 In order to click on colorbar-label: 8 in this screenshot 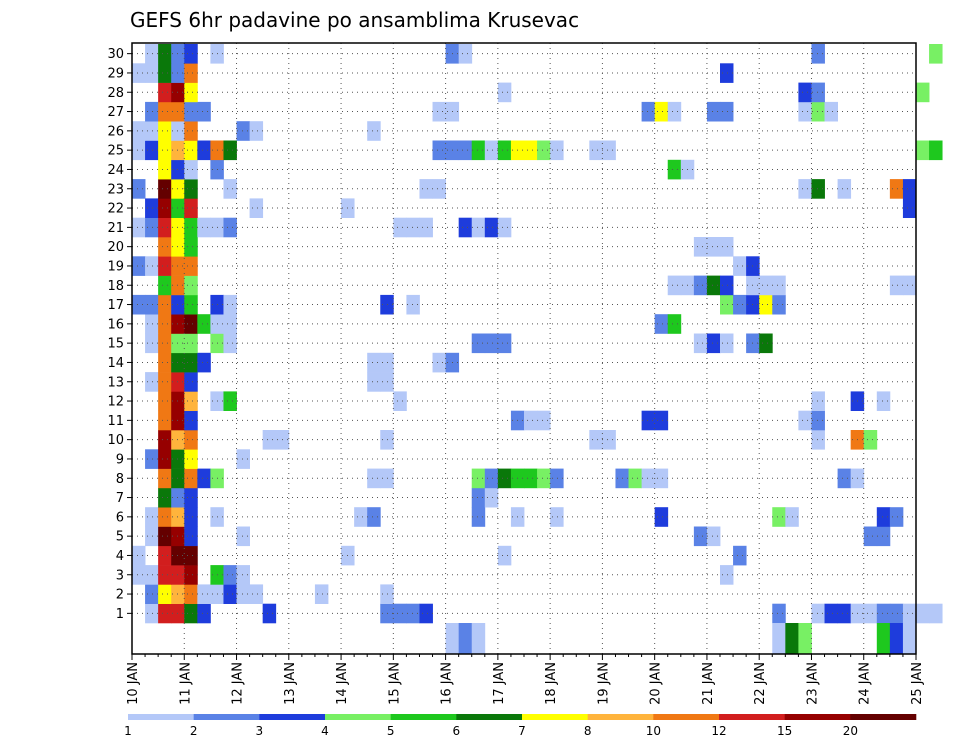, I will do `click(588, 731)`.